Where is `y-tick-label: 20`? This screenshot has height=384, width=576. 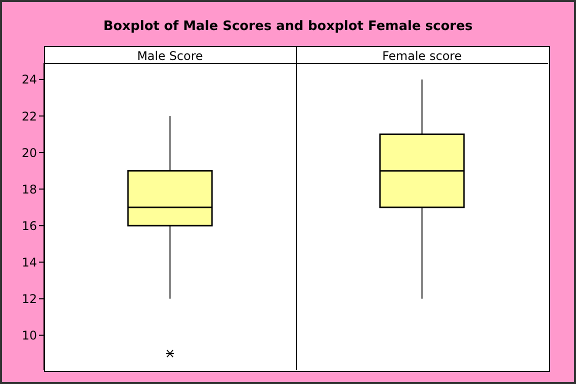
y-tick-label: 20 is located at coordinates (29, 153).